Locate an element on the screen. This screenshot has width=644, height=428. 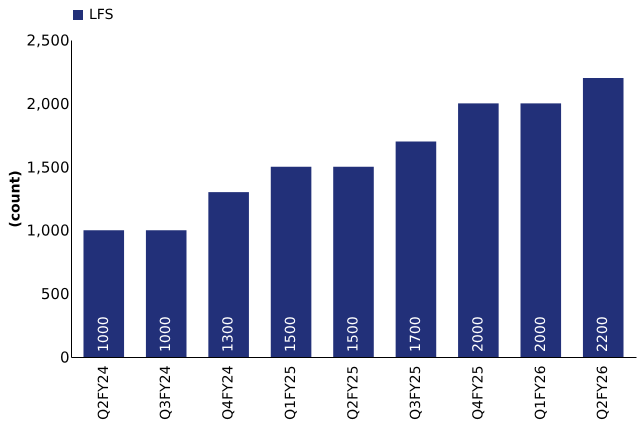
y-tick-label: 2,000 is located at coordinates (48, 103).